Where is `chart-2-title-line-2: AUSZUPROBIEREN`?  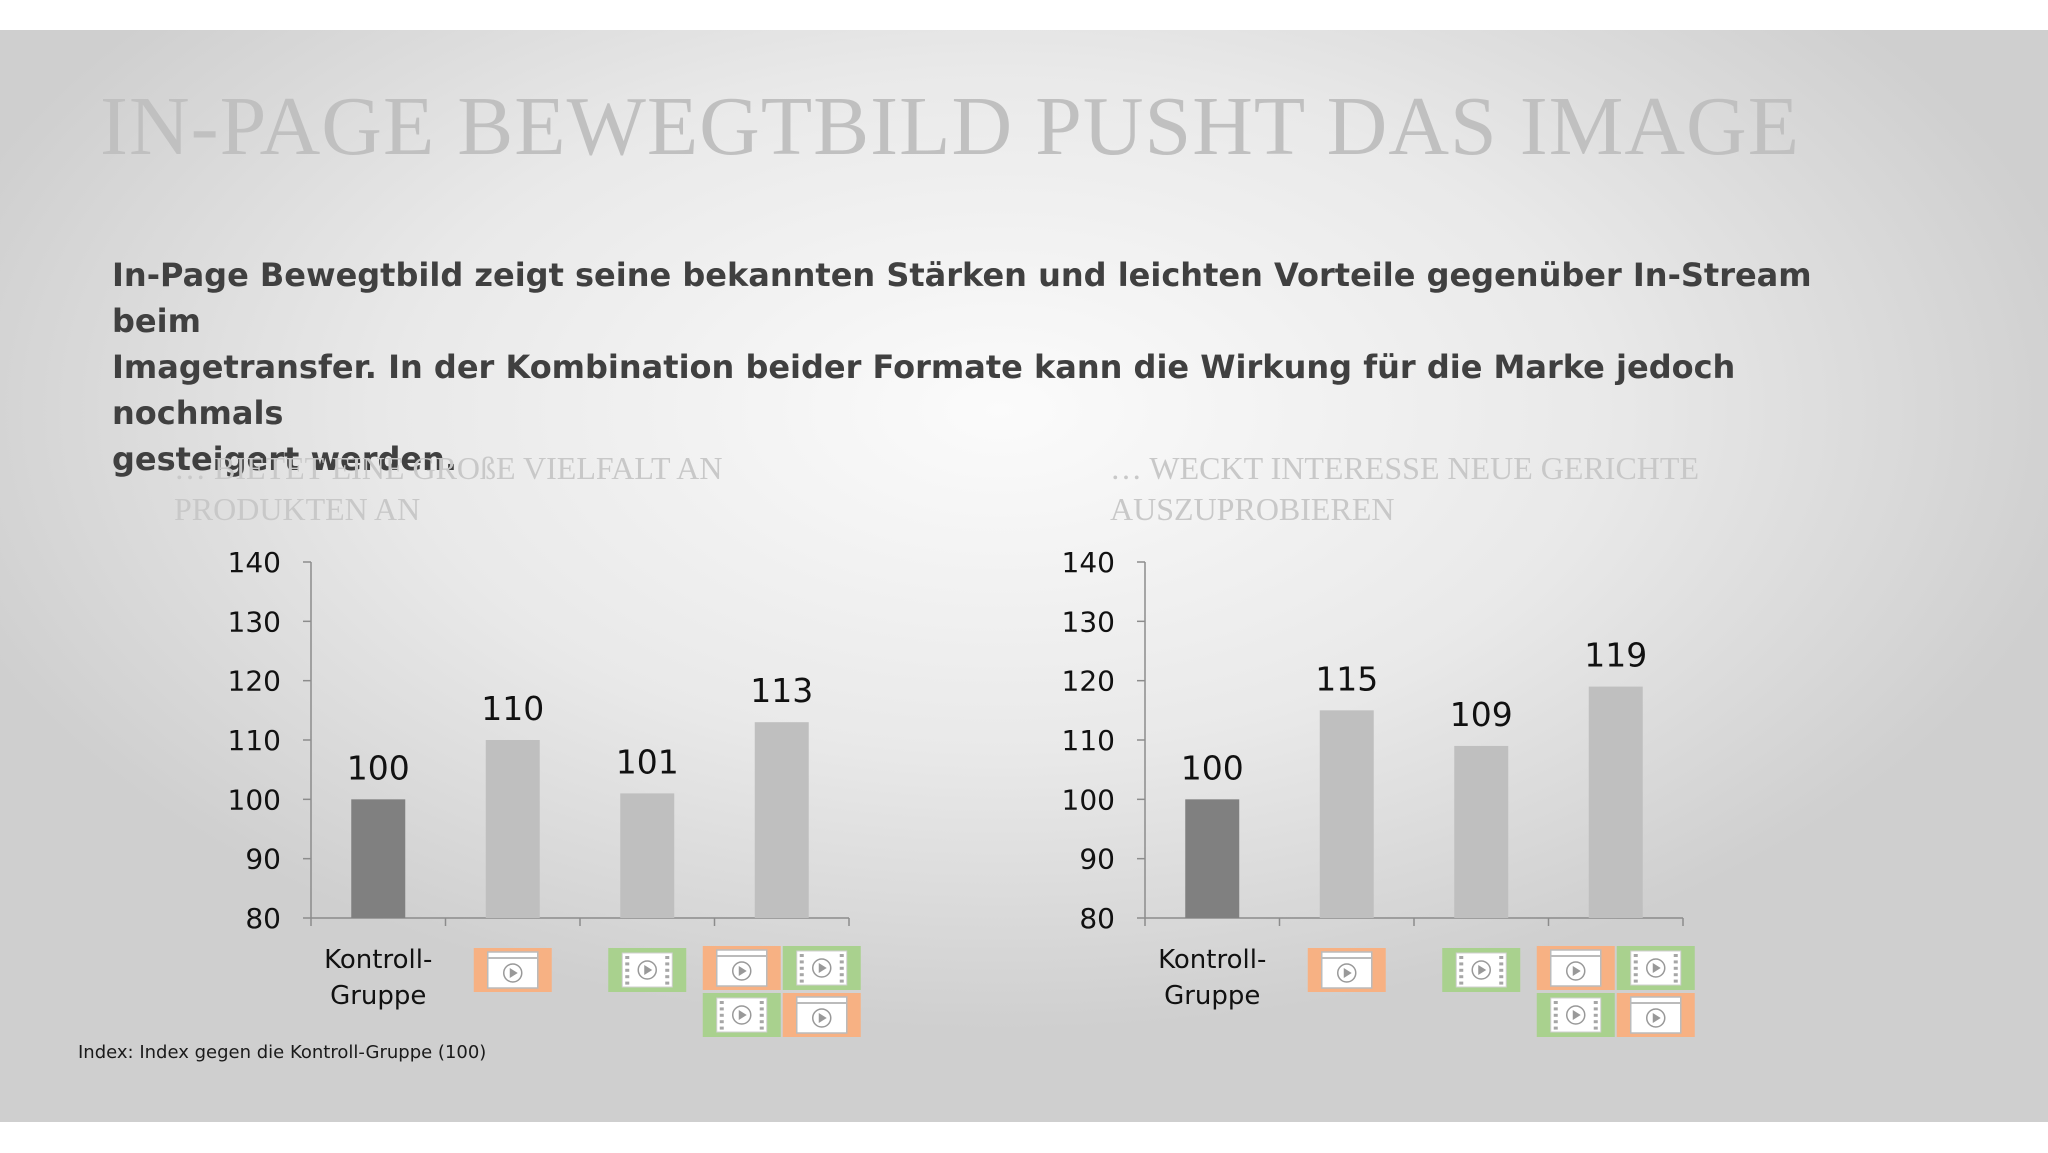
chart-2-title-line-2: AUSZUPROBIEREN is located at coordinates (1252, 509).